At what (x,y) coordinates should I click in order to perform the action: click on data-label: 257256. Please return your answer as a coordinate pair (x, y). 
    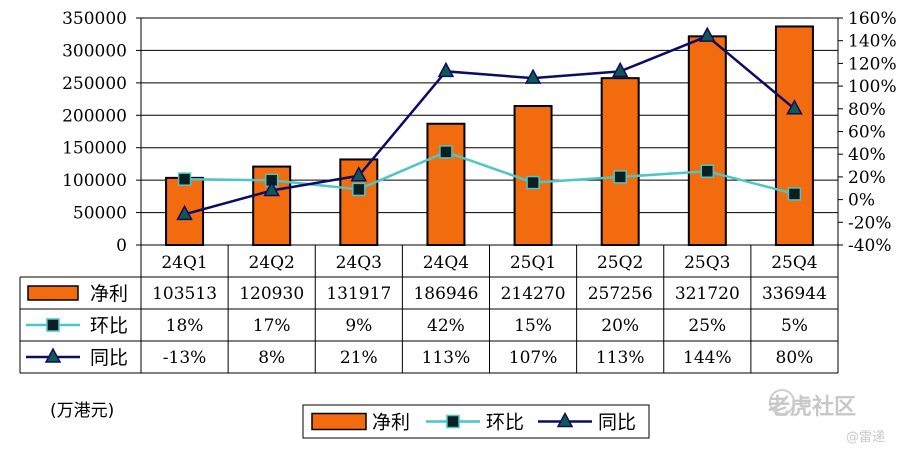
    Looking at the image, I should click on (620, 294).